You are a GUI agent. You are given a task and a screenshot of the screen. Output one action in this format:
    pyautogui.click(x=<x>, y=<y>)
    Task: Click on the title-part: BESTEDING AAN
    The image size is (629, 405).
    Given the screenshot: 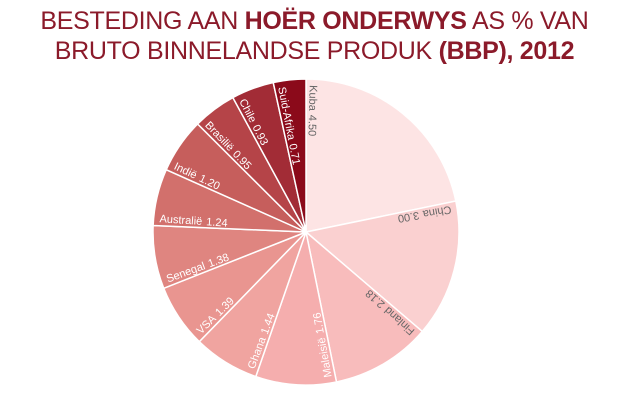 What is the action you would take?
    pyautogui.click(x=142, y=21)
    